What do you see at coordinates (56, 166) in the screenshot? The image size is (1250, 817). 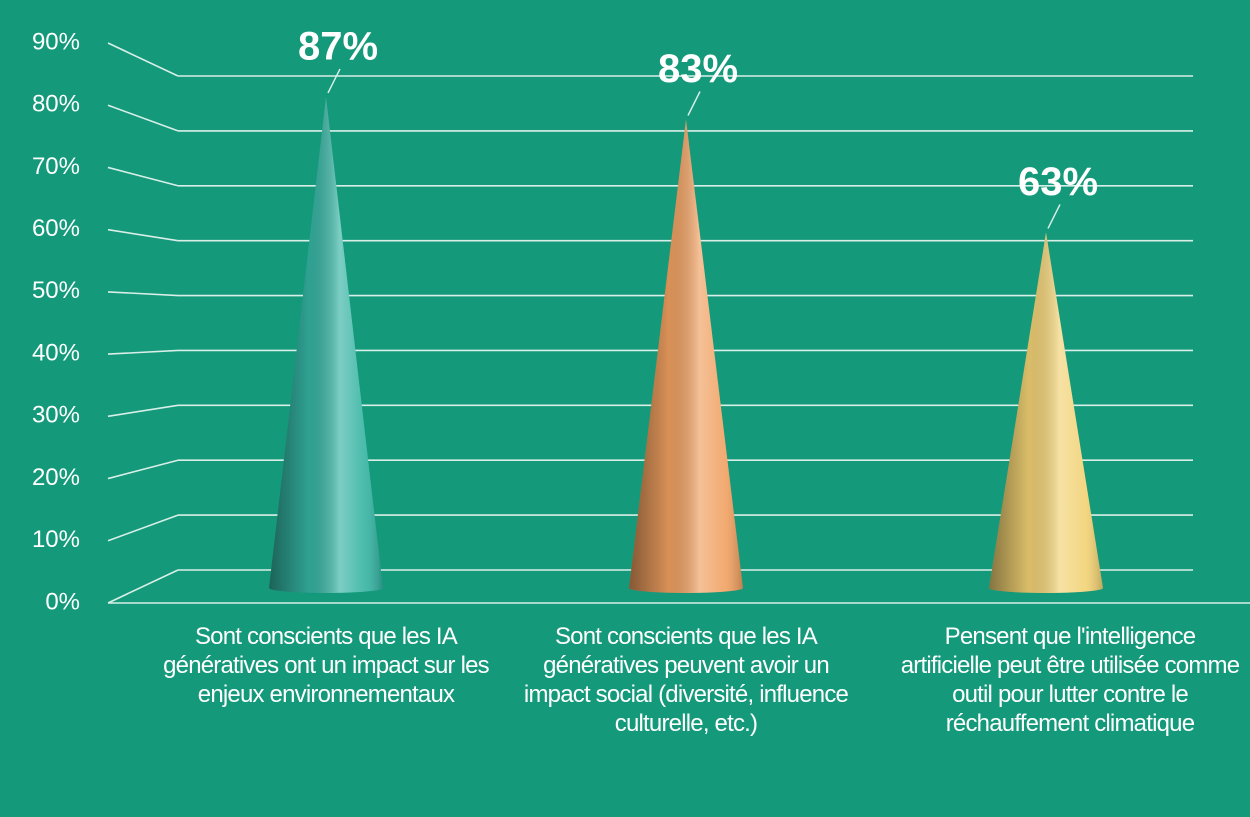 I see `y-tick-label: 70%` at bounding box center [56, 166].